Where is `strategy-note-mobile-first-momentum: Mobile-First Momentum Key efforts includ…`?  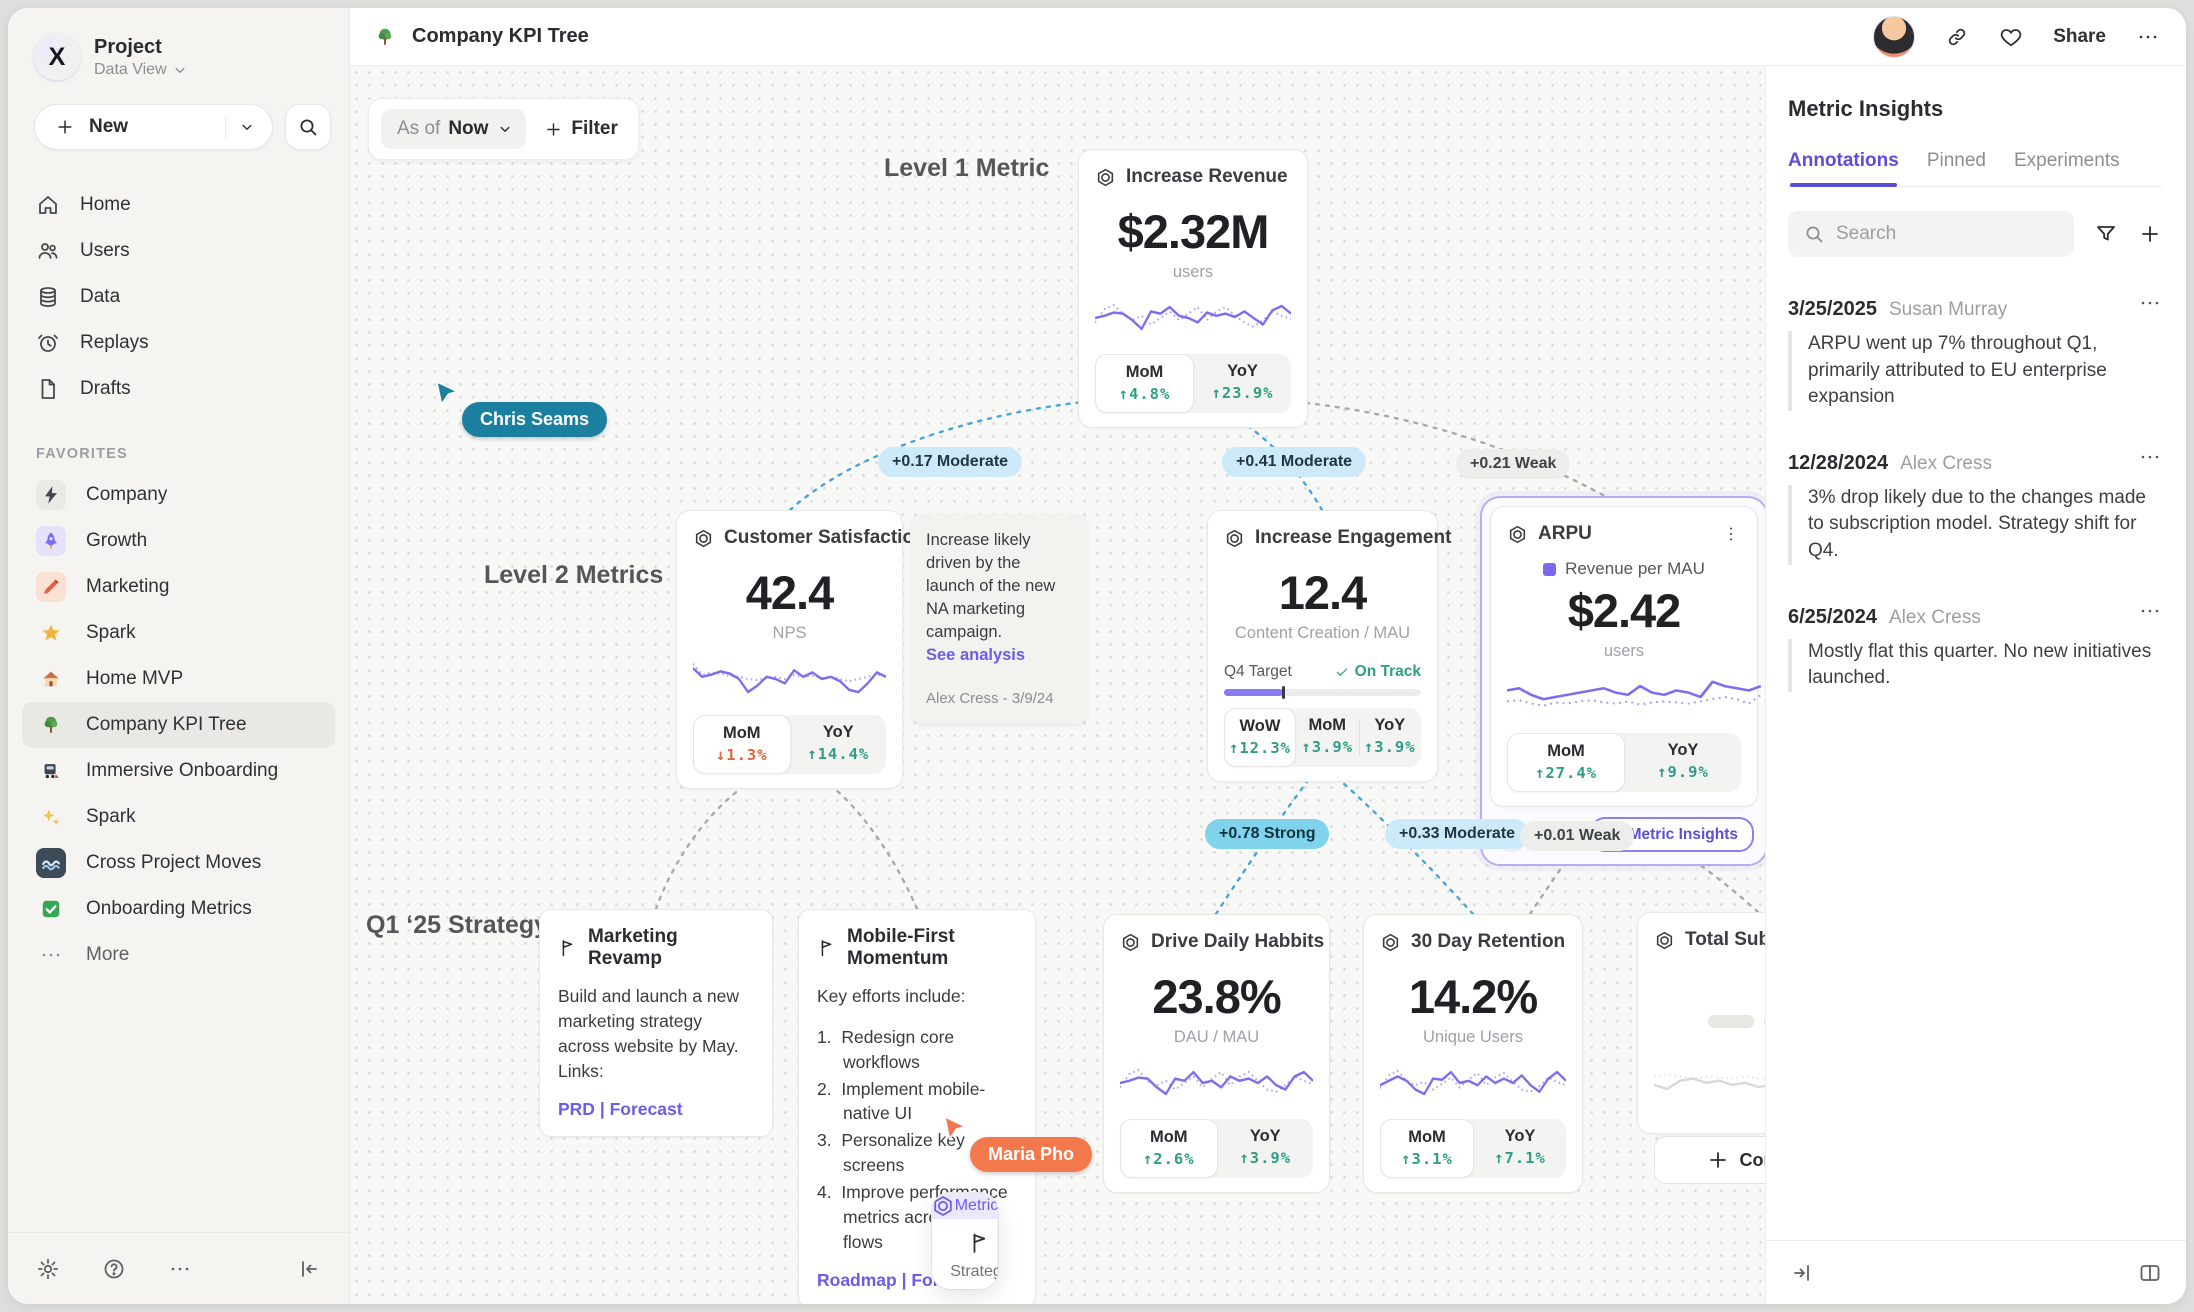 strategy-note-mobile-first-momentum: Mobile-First Momentum Key efforts includ… is located at coordinates (917, 1106).